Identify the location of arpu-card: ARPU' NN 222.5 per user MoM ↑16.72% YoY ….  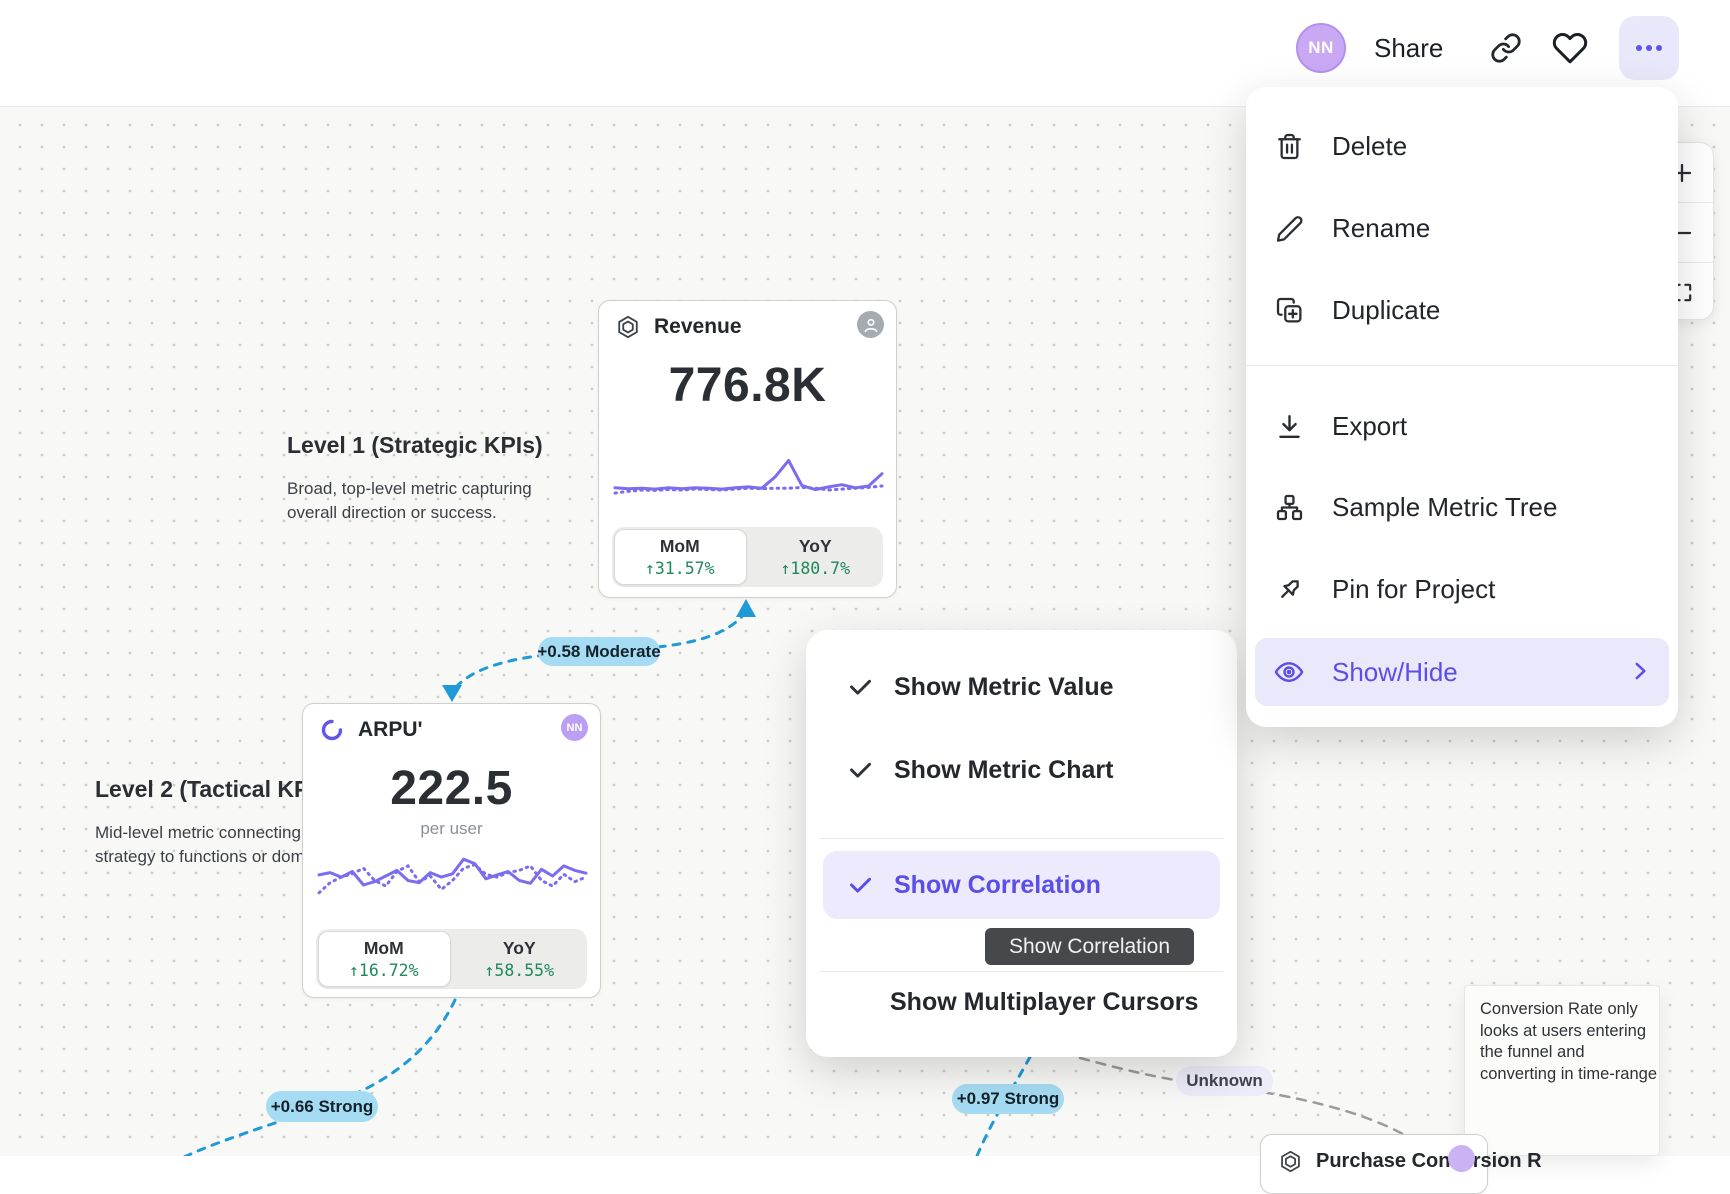
(451, 850).